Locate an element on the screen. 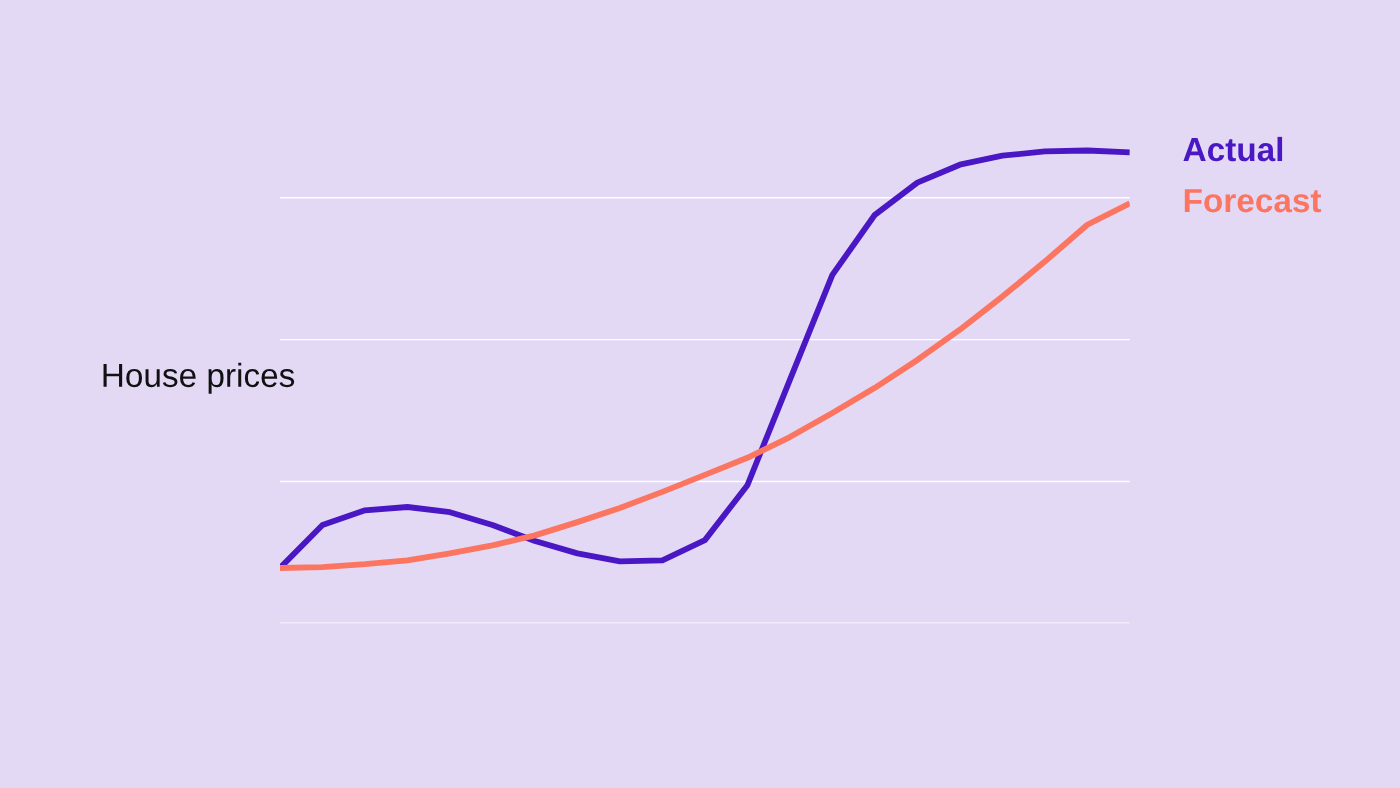  series-label: Forecast is located at coordinates (1253, 201).